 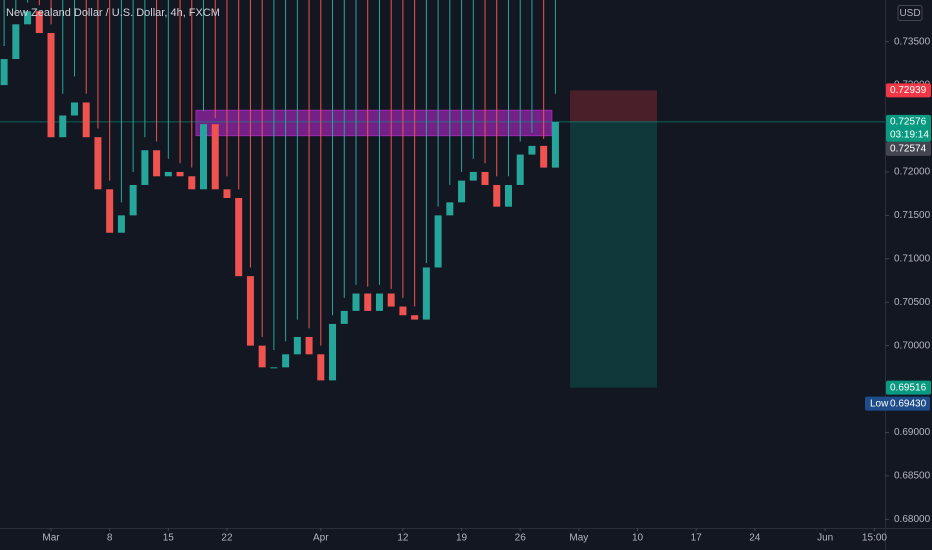 I want to click on y-tick-label: 0.71500, so click(x=912, y=215).